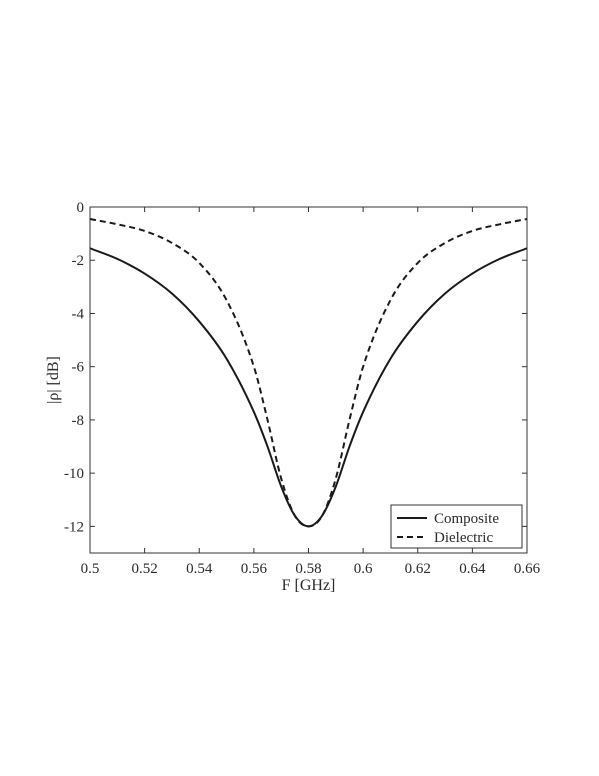 The height and width of the screenshot is (776, 599). What do you see at coordinates (78, 421) in the screenshot?
I see `y-tick-label: -8` at bounding box center [78, 421].